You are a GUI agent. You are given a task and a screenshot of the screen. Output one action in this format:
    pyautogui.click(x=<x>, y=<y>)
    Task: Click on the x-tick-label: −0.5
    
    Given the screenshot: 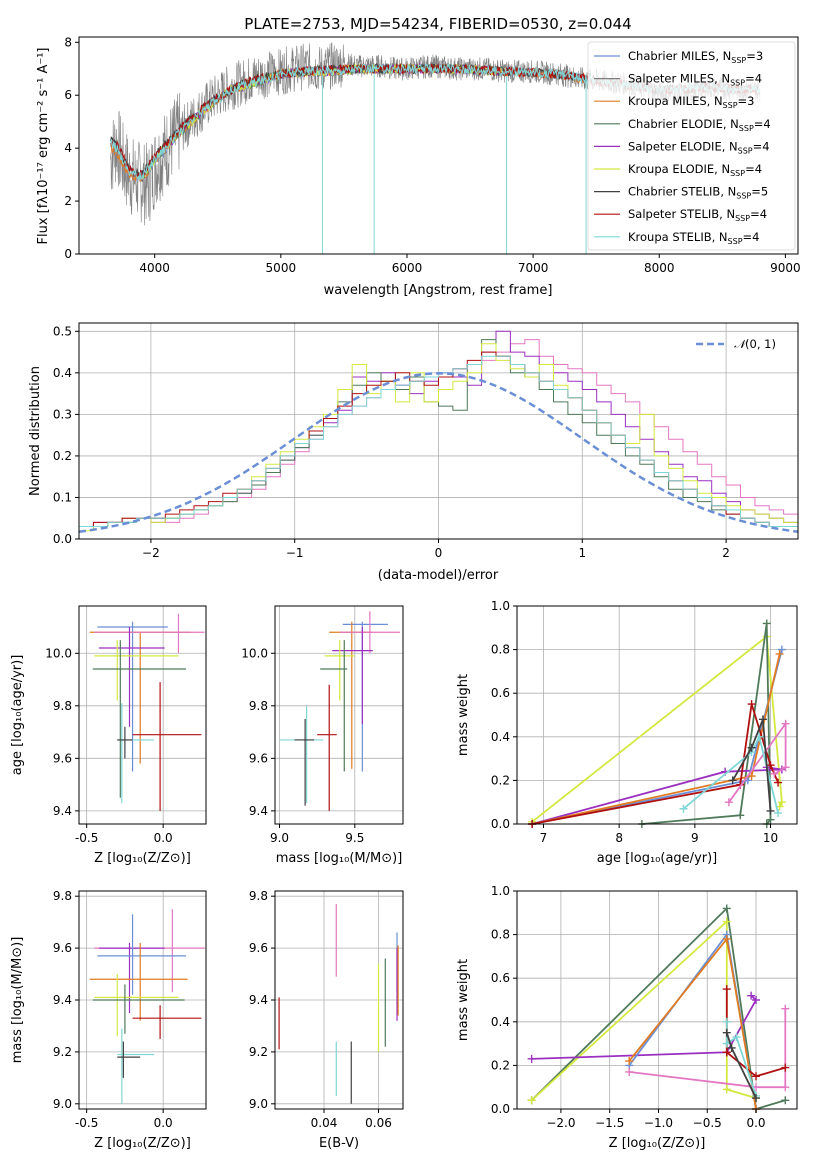 What is the action you would take?
    pyautogui.click(x=707, y=1123)
    